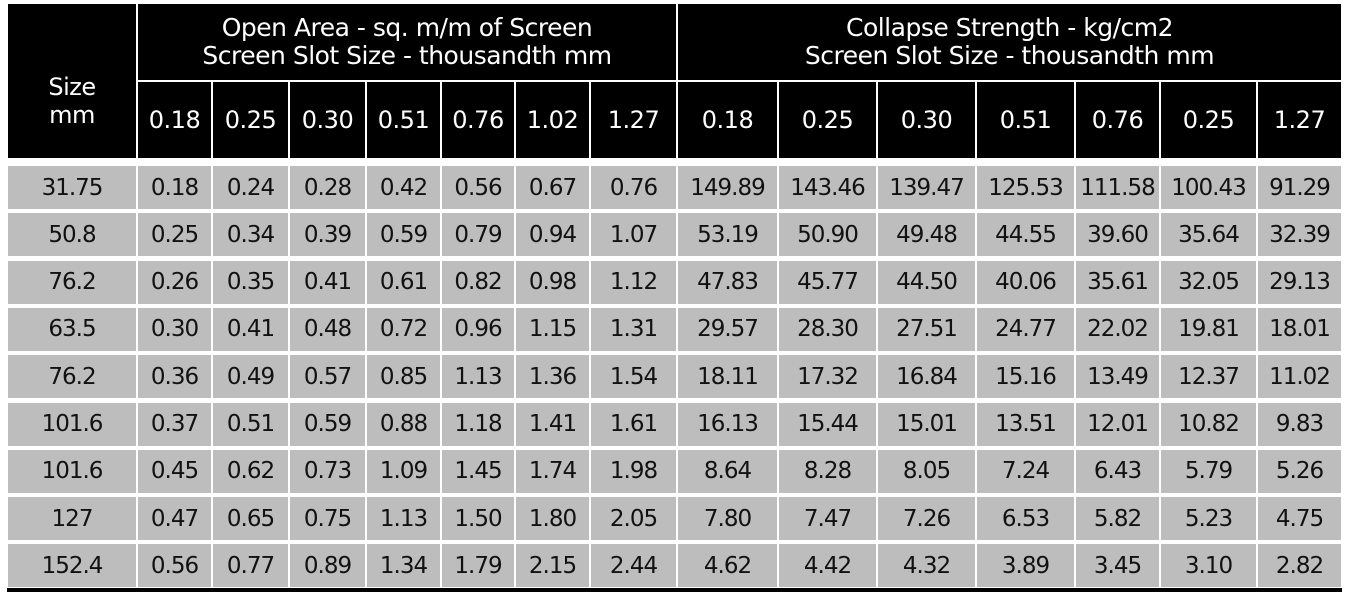 This screenshot has width=1350, height=601. What do you see at coordinates (174, 518) in the screenshot?
I see `cell-text: 0.47` at bounding box center [174, 518].